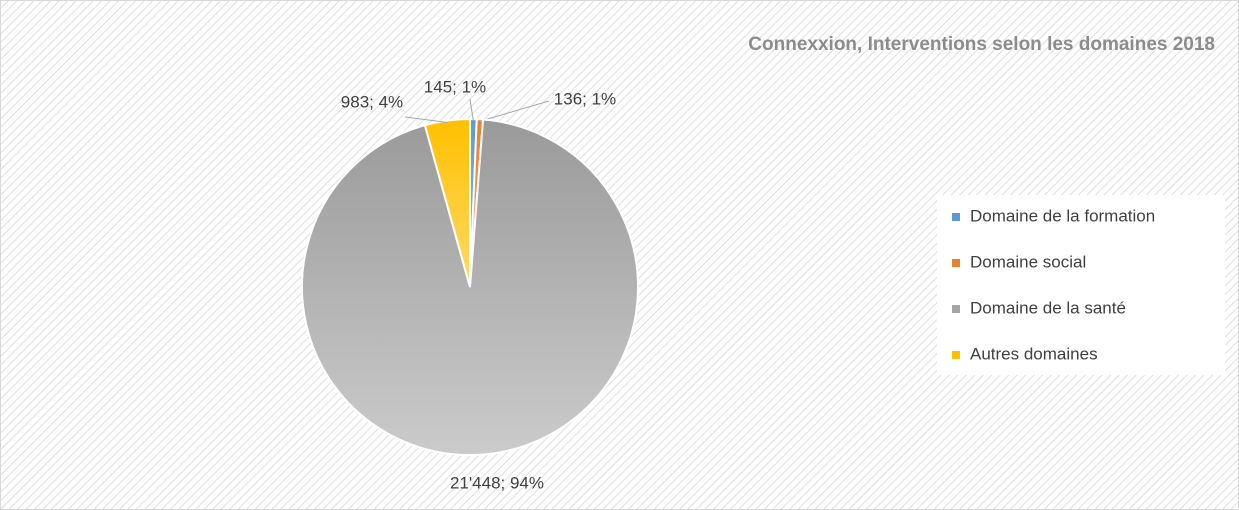  Describe the element at coordinates (585, 98) in the screenshot. I see `data-label: 136; 1%` at that location.